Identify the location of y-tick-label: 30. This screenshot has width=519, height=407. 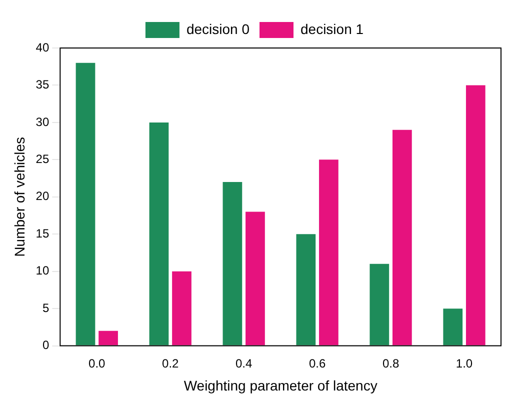
(43, 121).